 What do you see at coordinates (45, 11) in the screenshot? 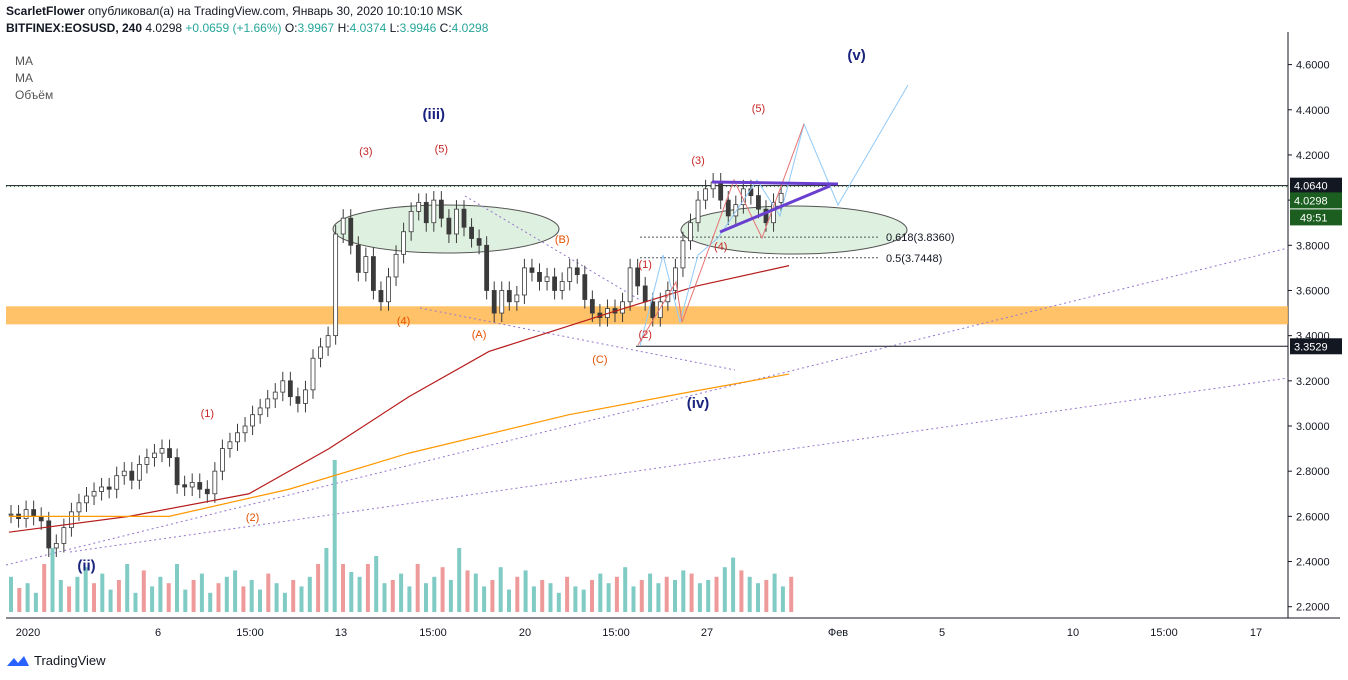
I see `author-name: ScarletFlower` at bounding box center [45, 11].